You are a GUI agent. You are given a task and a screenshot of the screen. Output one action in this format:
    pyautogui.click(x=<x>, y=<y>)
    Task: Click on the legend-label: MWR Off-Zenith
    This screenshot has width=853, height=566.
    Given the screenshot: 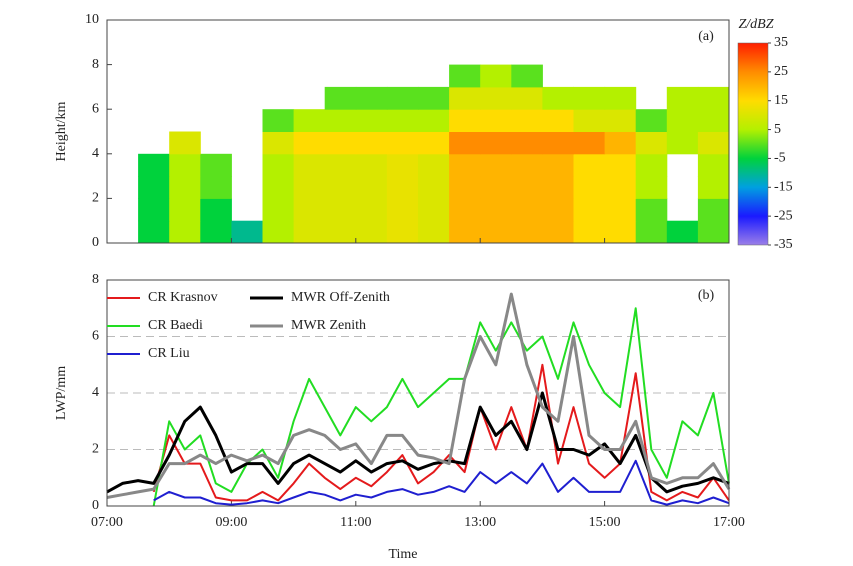 What is the action you would take?
    pyautogui.click(x=340, y=297)
    